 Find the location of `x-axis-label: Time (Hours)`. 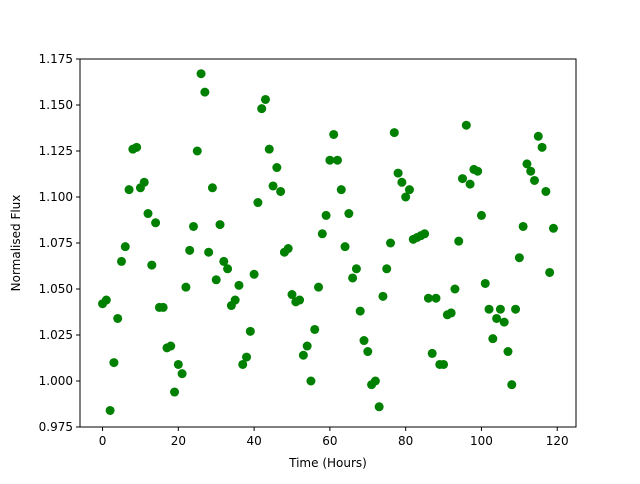

x-axis-label: Time (Hours) is located at coordinates (327, 463).